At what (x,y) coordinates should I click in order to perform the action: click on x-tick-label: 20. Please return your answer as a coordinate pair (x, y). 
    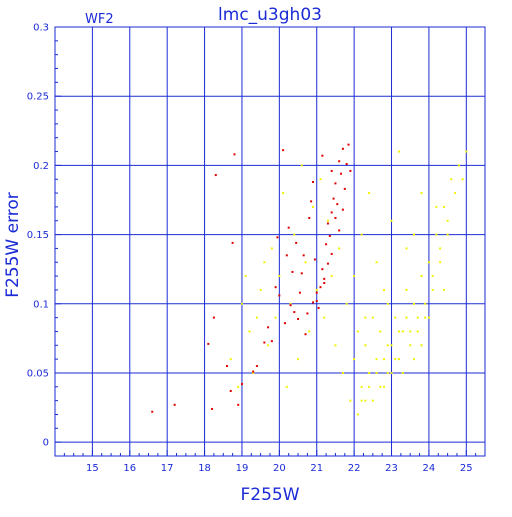
    Looking at the image, I should click on (279, 468).